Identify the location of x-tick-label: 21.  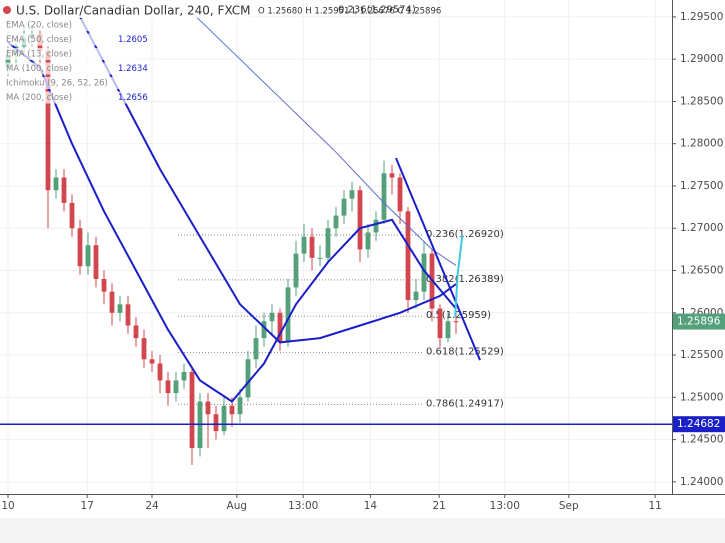
(439, 506).